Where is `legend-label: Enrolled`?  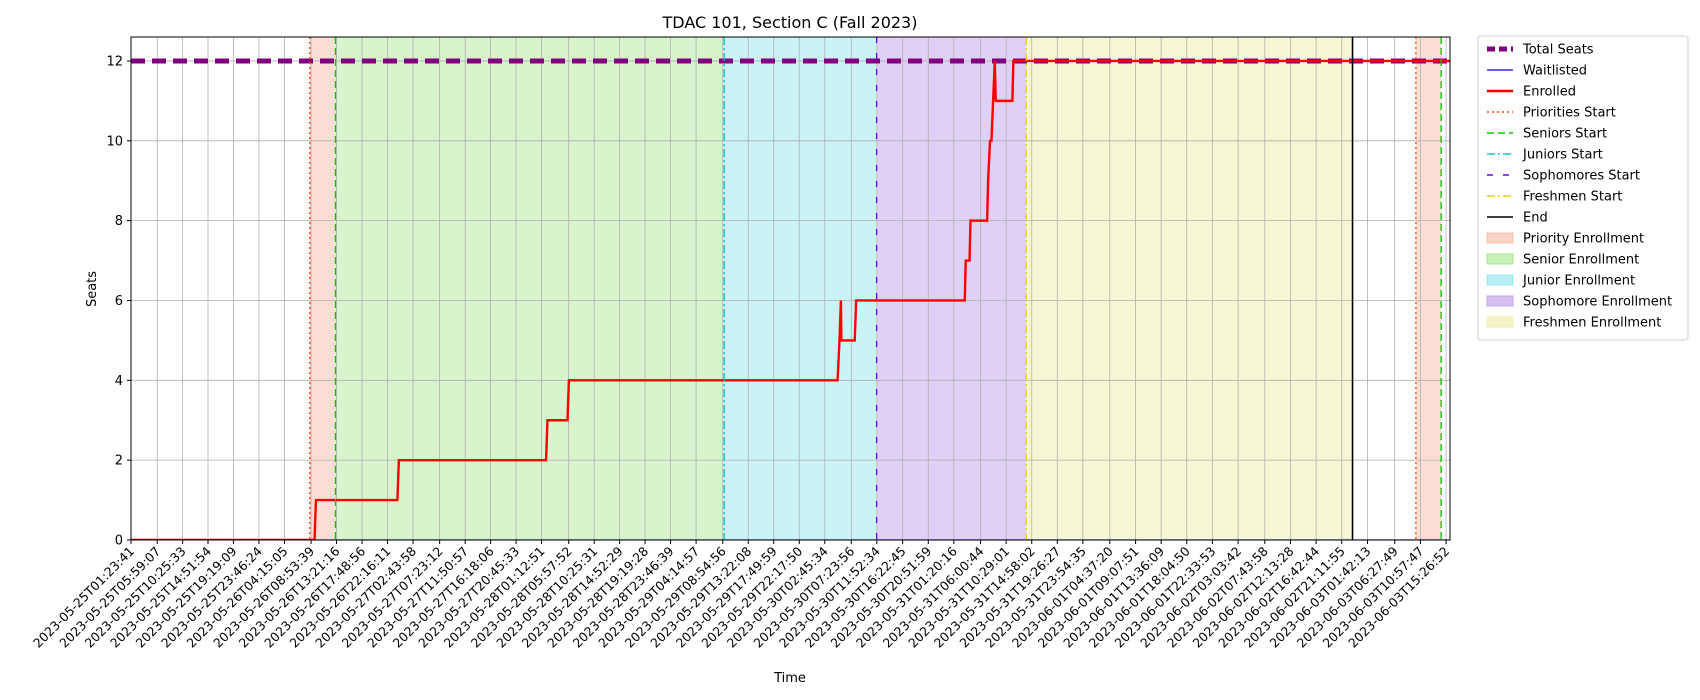
legend-label: Enrolled is located at coordinates (1549, 92).